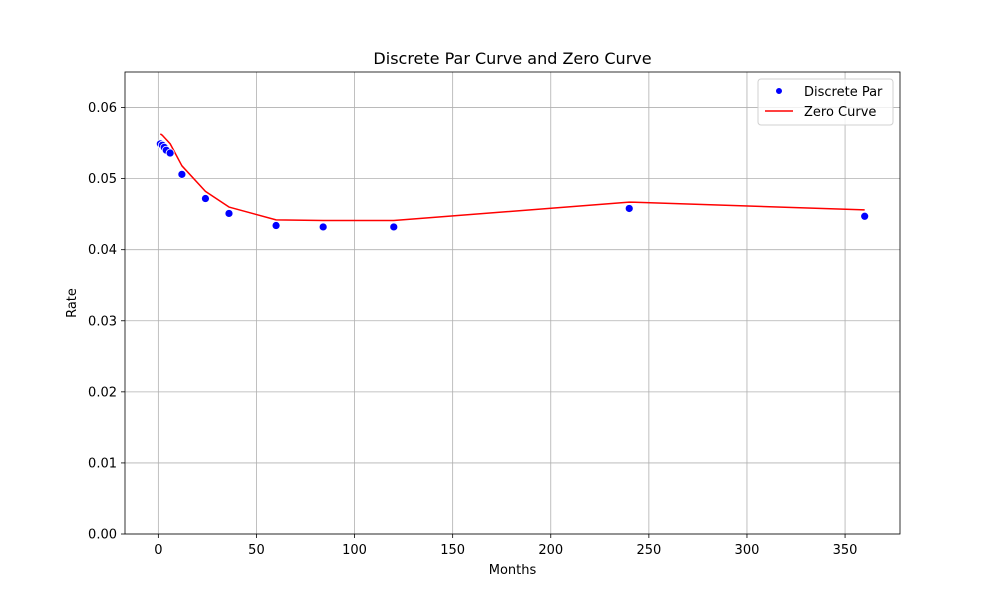 This screenshot has height=600, width=1000. What do you see at coordinates (102, 392) in the screenshot?
I see `y-tick-label: 0.02` at bounding box center [102, 392].